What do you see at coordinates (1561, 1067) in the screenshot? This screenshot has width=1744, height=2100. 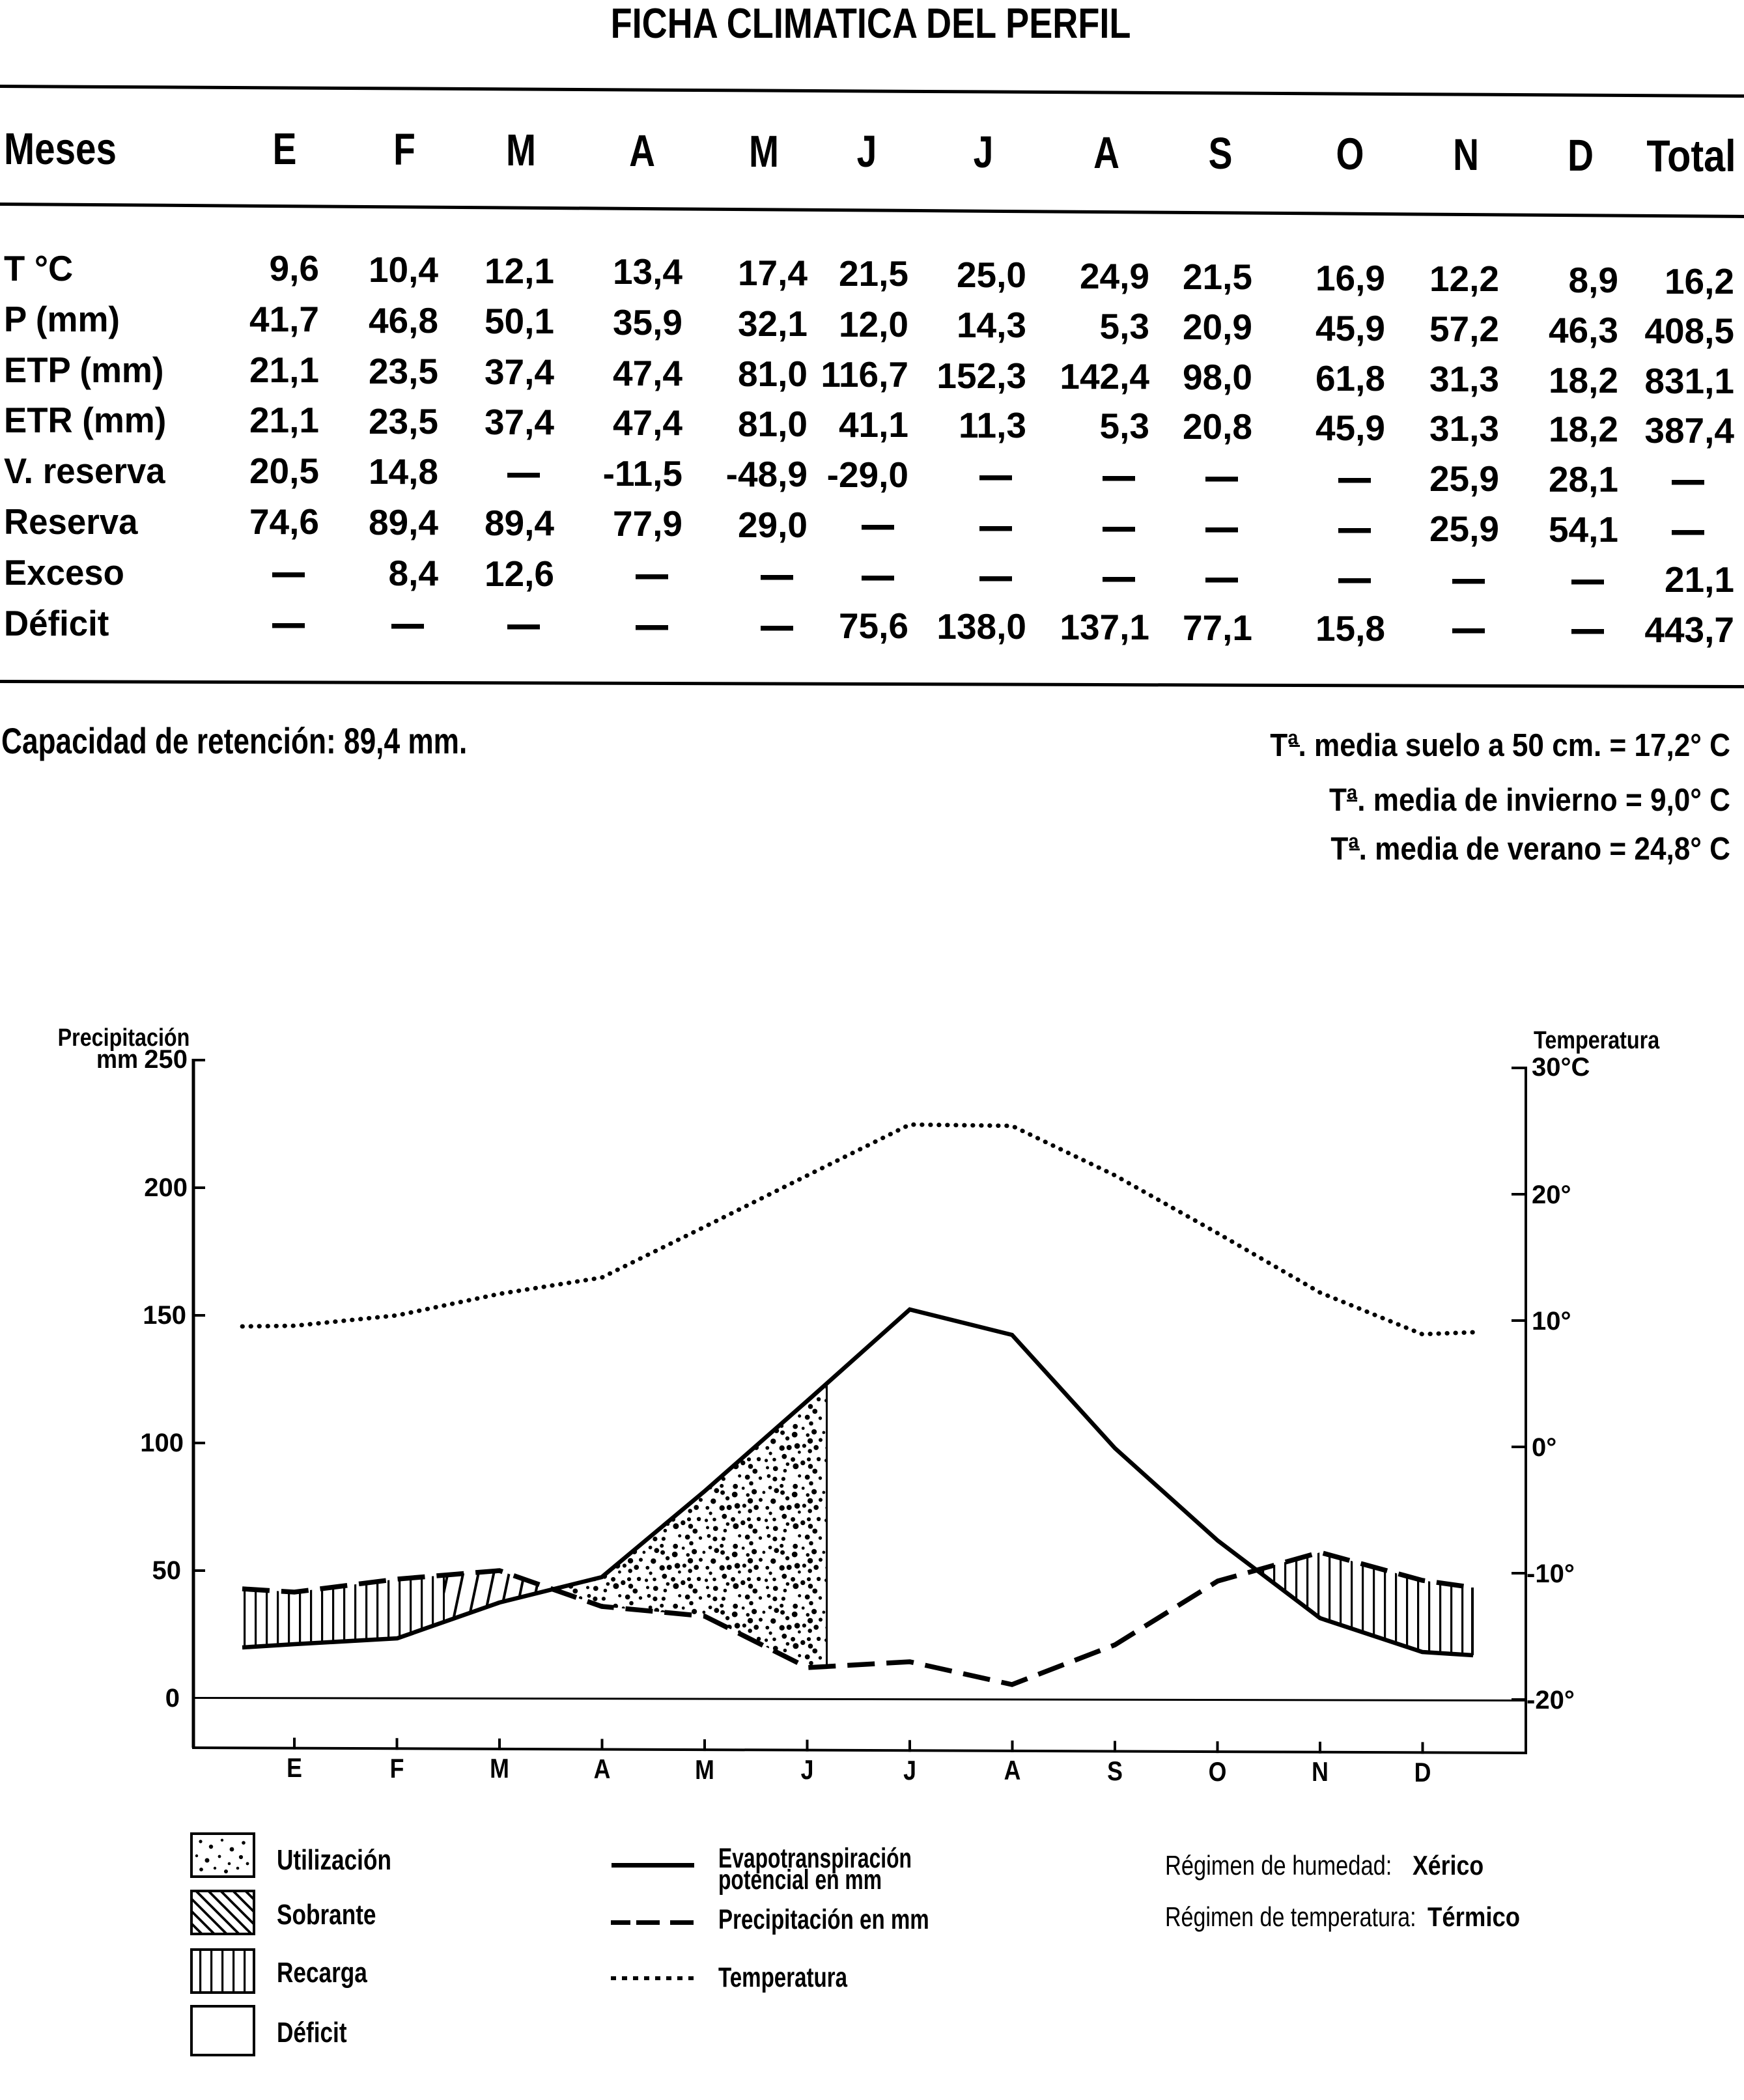 I see `svg-text: 30°C` at bounding box center [1561, 1067].